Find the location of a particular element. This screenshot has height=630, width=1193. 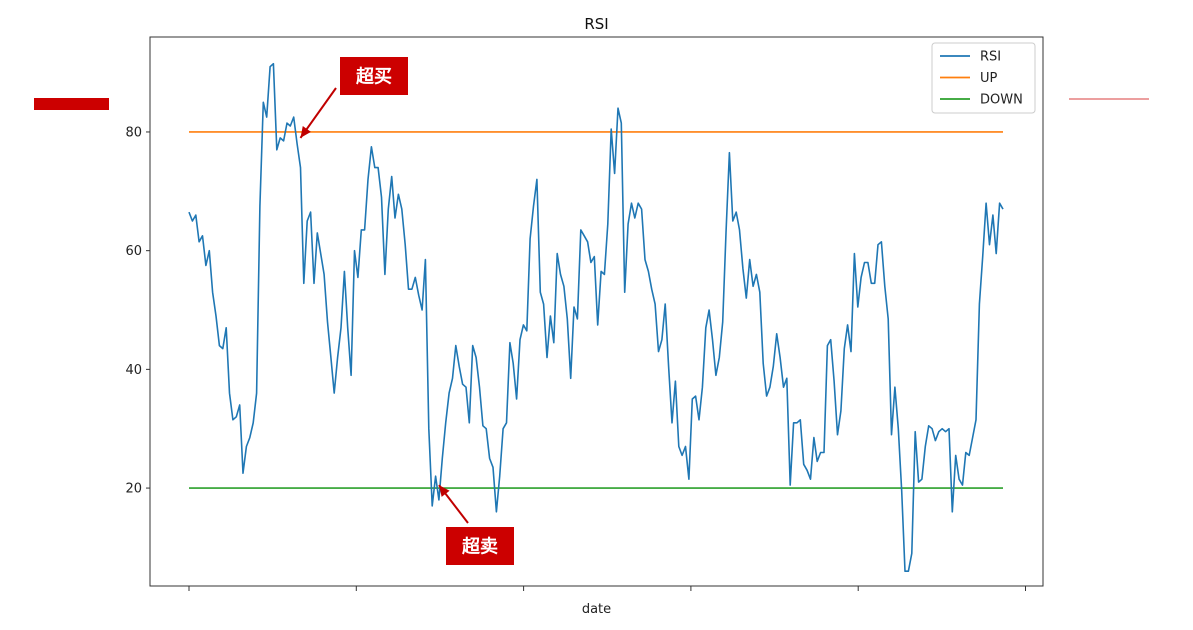

annotation-label: 超卖 is located at coordinates (480, 547).